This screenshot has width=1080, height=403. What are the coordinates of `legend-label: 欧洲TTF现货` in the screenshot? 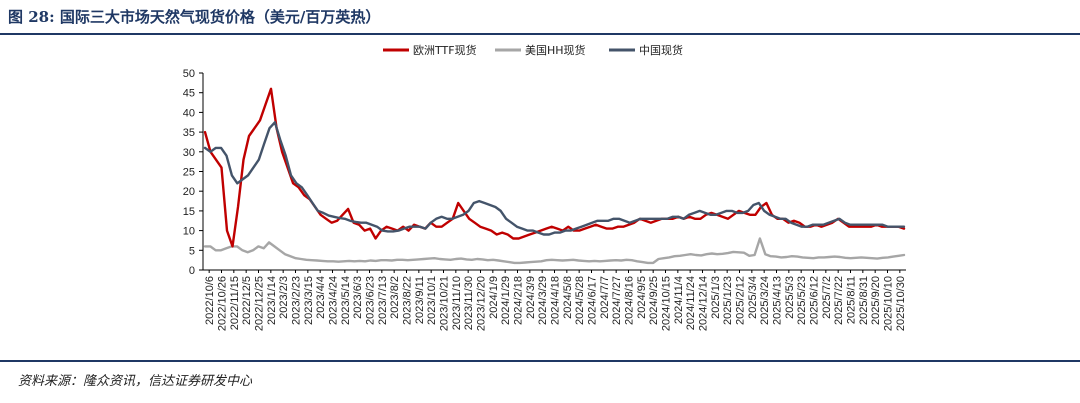 It's located at (445, 50).